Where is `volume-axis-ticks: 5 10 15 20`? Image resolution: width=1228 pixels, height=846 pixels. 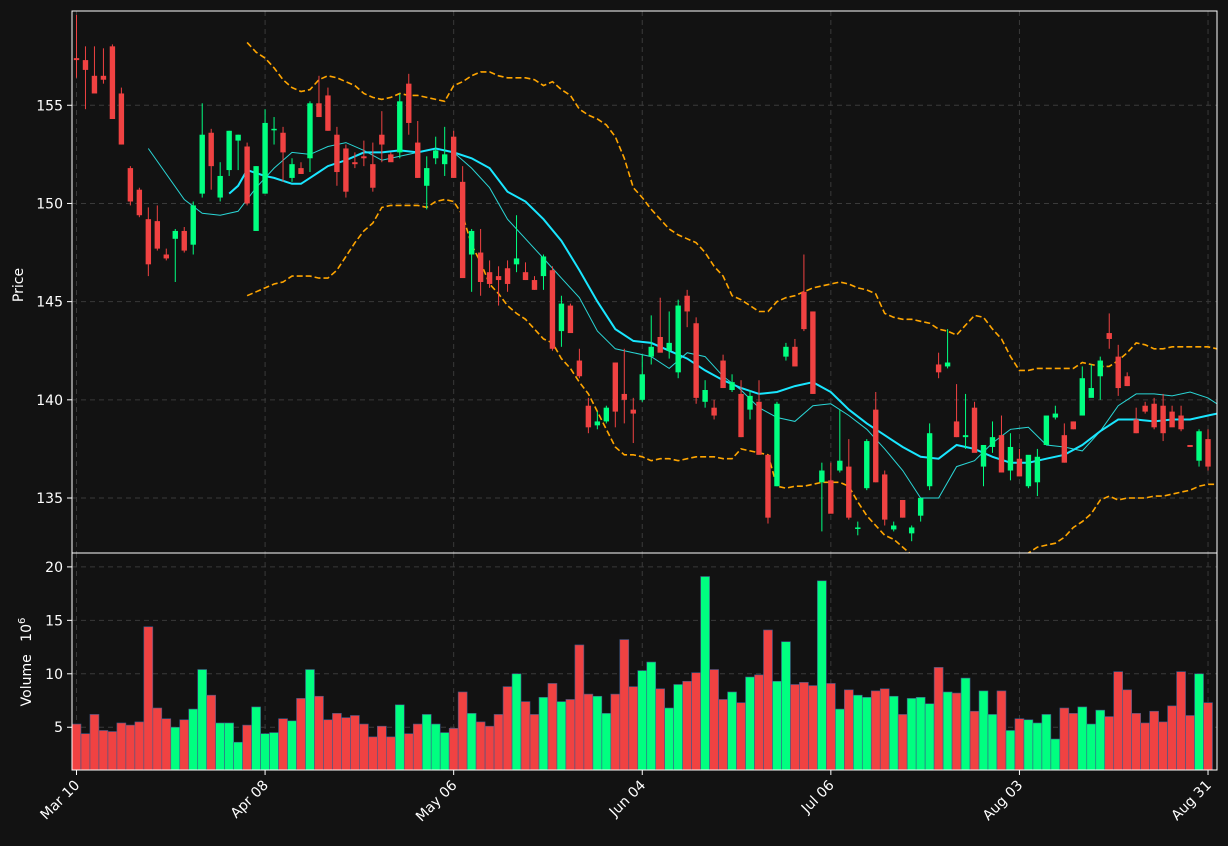
volume-axis-ticks: 5 10 15 20 is located at coordinates (58, 648).